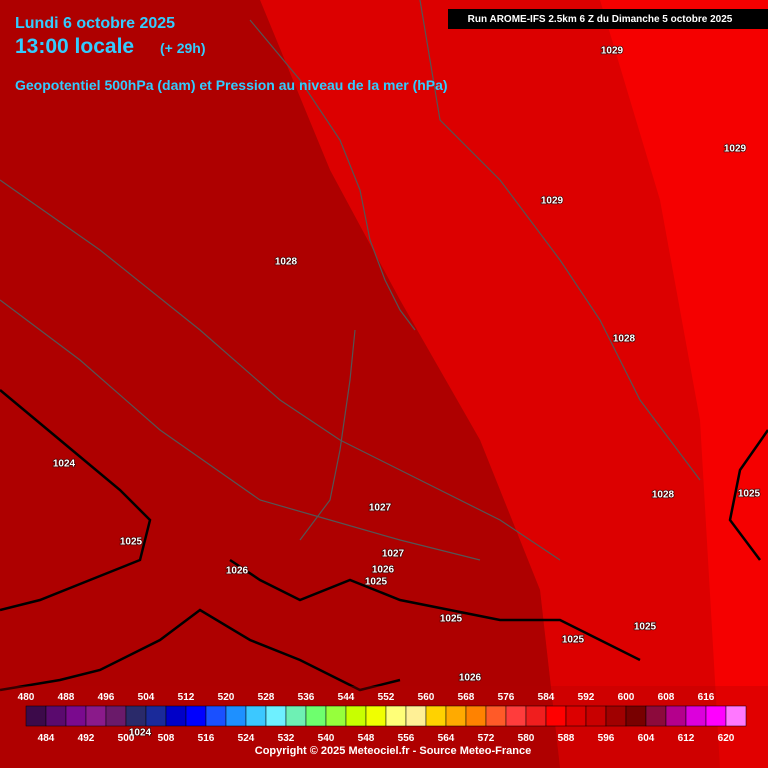  Describe the element at coordinates (46, 738) in the screenshot. I see `legend-label: 484` at that location.